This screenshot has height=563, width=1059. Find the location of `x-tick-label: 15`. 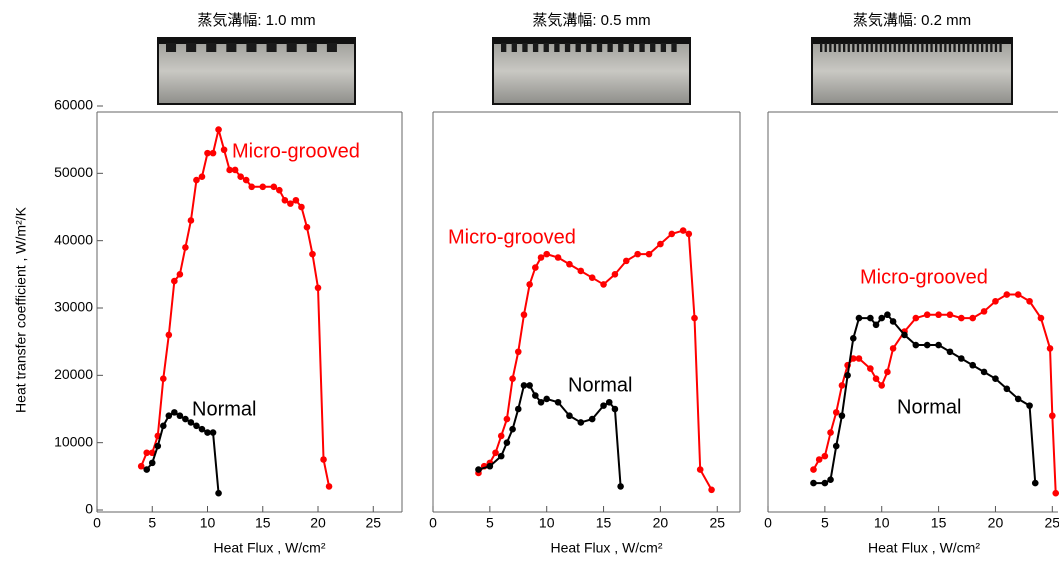

x-tick-label: 15 is located at coordinates (604, 523).